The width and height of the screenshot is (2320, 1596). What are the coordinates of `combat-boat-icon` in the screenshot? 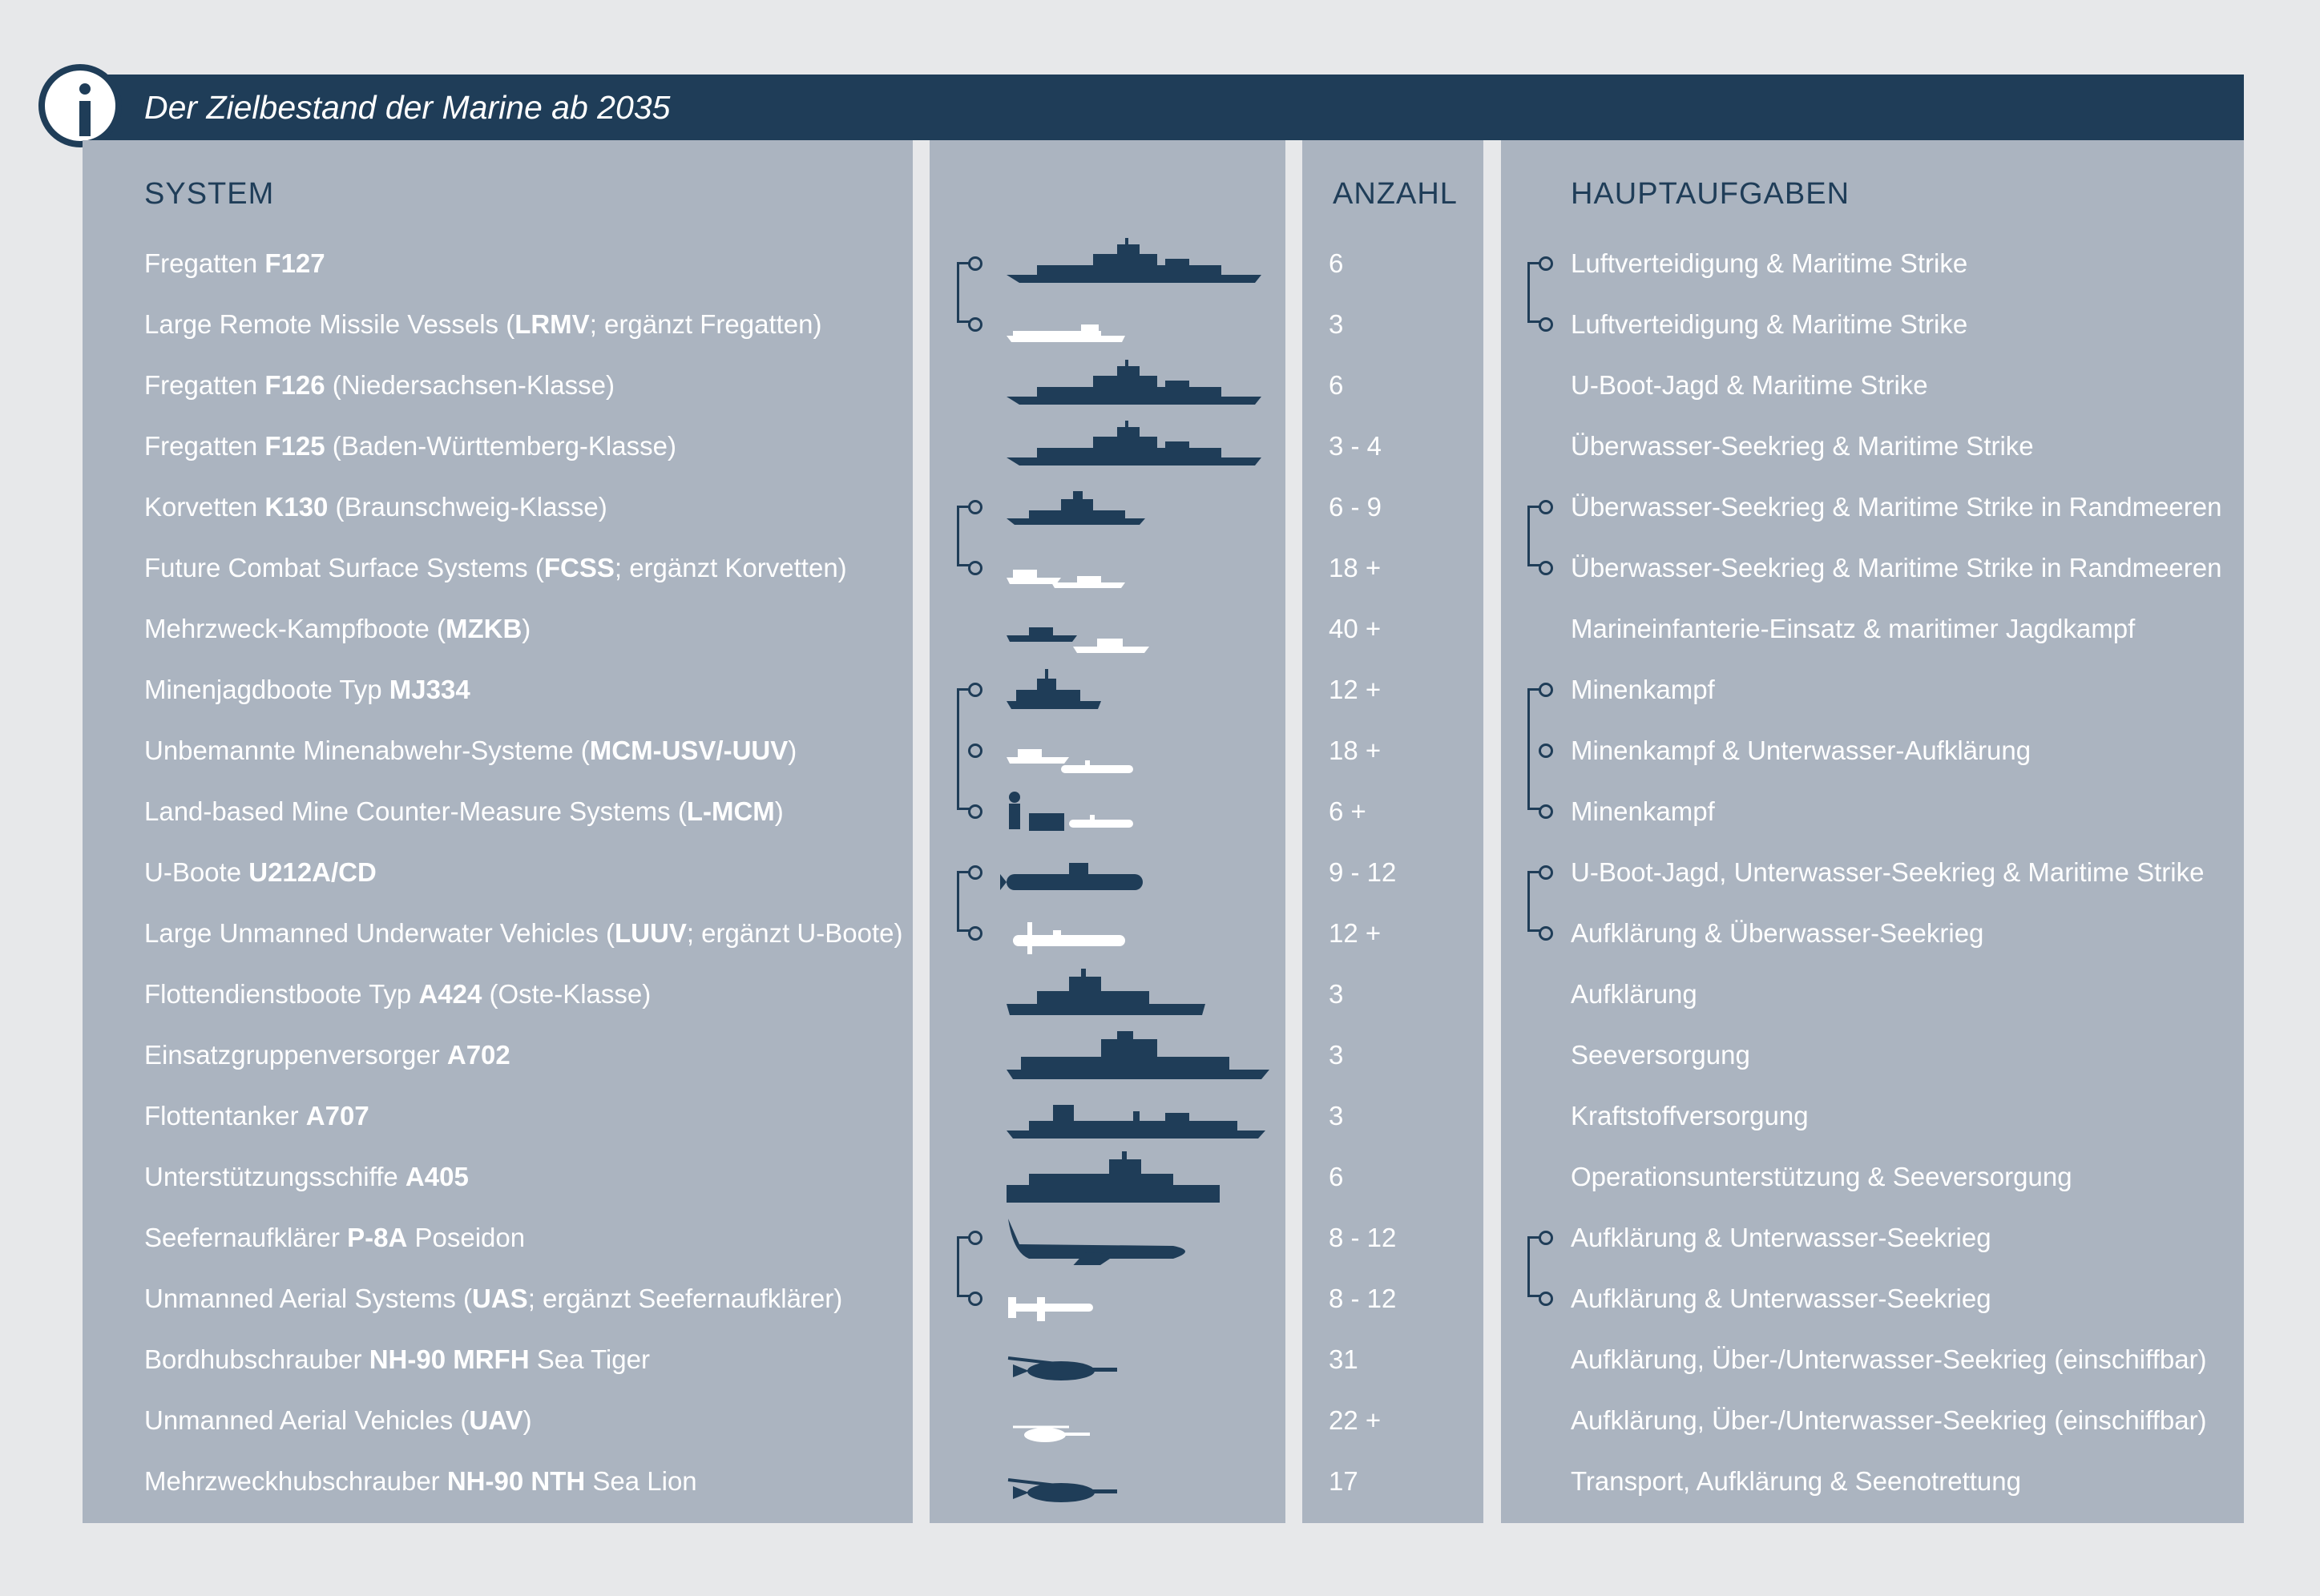 It's located at (1078, 640).